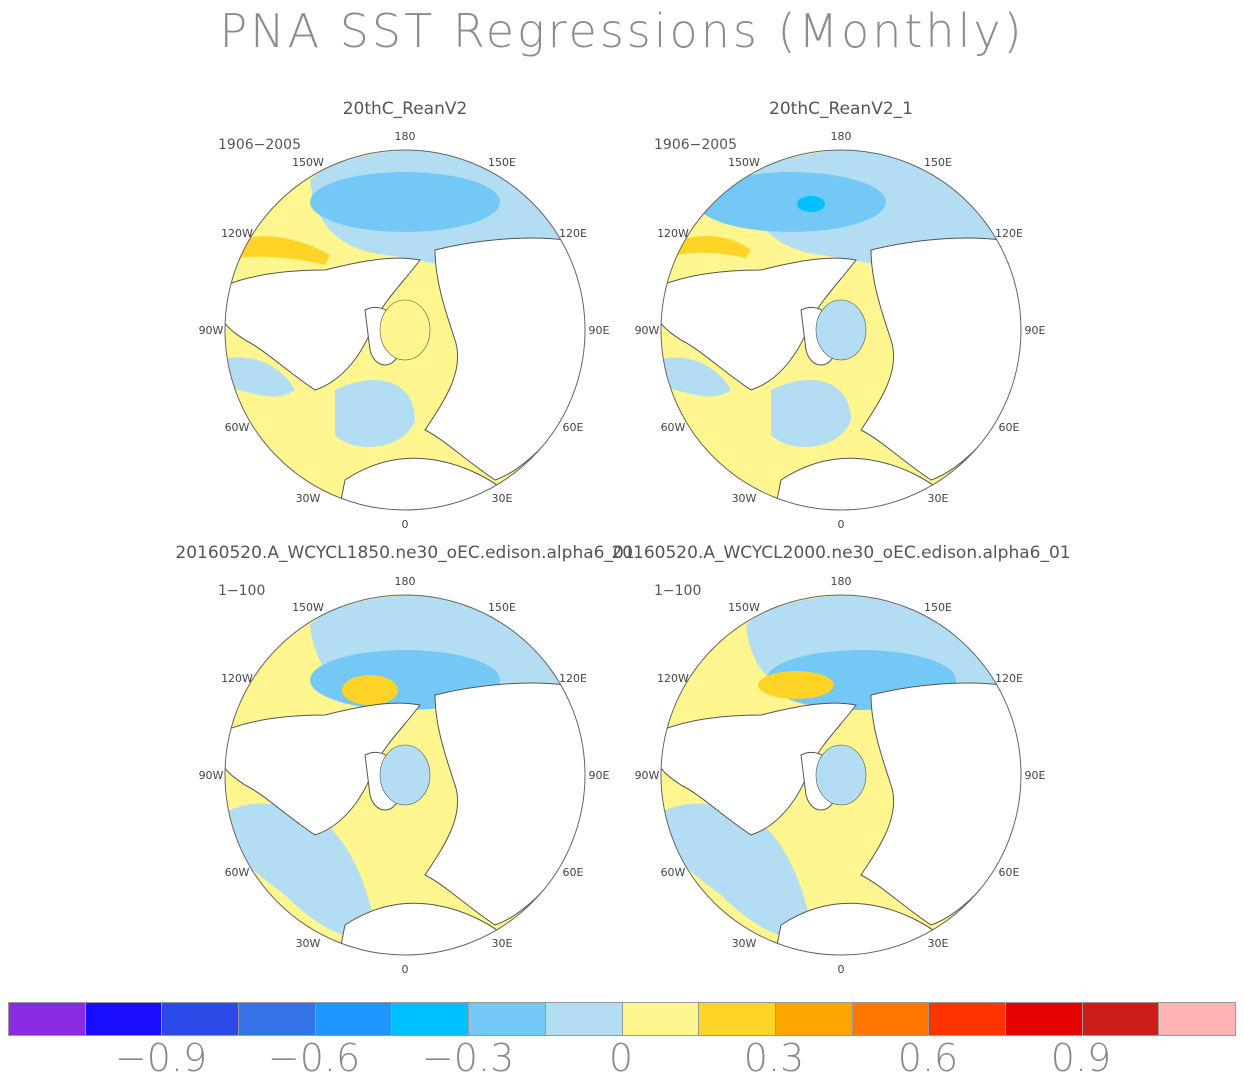 The height and width of the screenshot is (1082, 1244). Describe the element at coordinates (259, 145) in the screenshot. I see `panel-1-period: 1906−2005` at that location.